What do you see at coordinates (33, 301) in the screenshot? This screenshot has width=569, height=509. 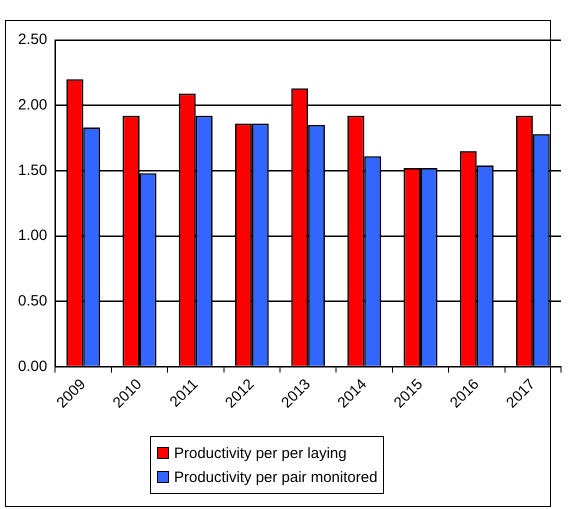 I see `y-tick-label: 0.50` at bounding box center [33, 301].